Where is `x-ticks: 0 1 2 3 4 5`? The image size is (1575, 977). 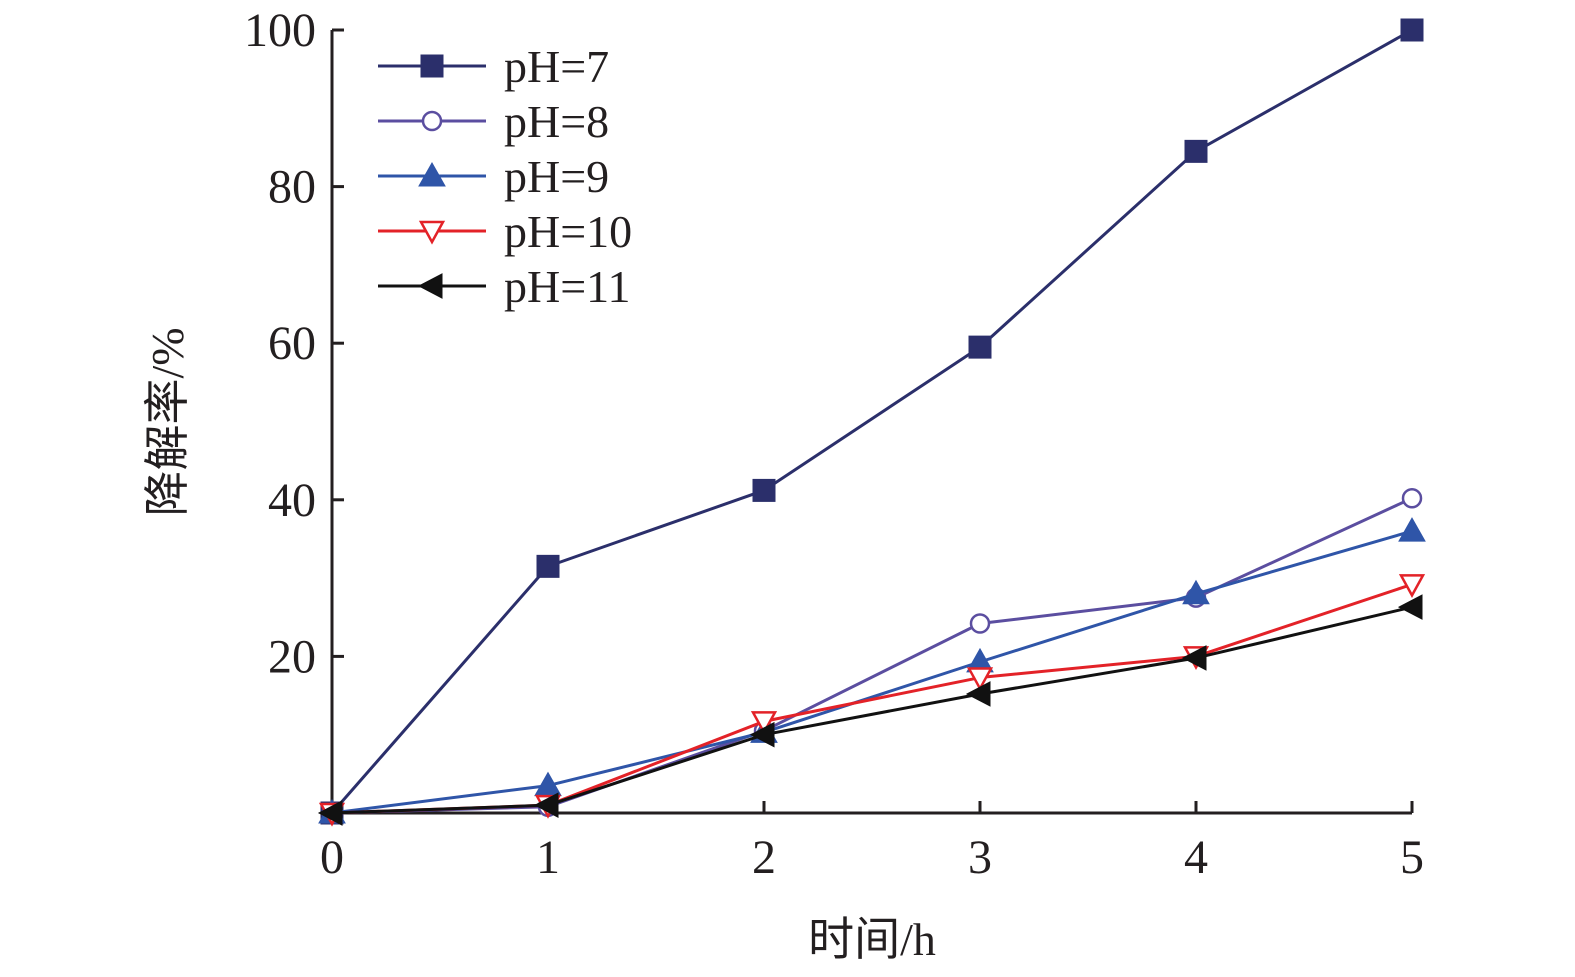 x-ticks: 0 1 2 3 4 5 is located at coordinates (872, 842).